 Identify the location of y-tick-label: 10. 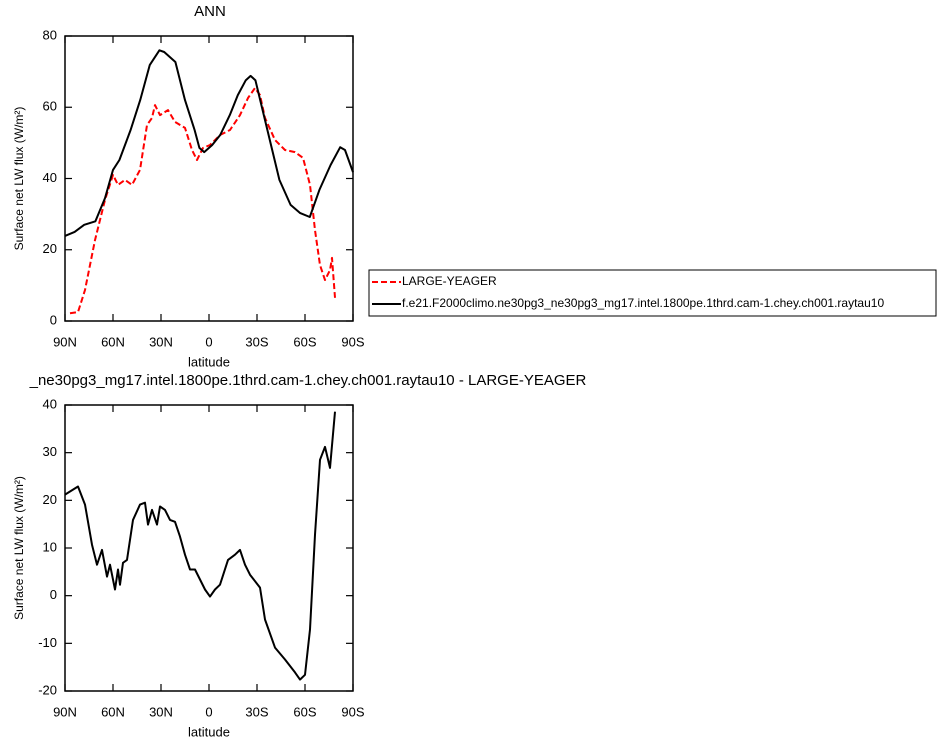
(50, 546).